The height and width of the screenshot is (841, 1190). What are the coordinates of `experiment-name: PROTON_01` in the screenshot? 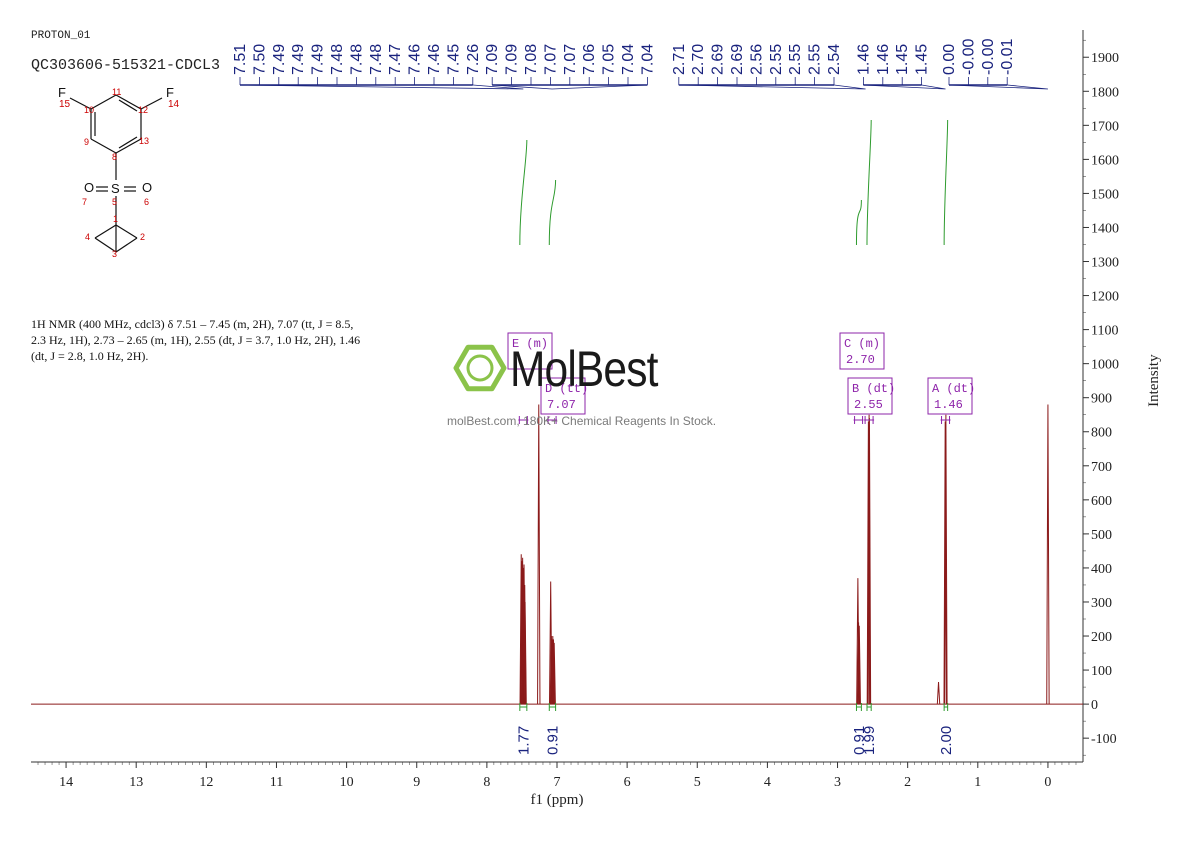 It's located at (61, 36).